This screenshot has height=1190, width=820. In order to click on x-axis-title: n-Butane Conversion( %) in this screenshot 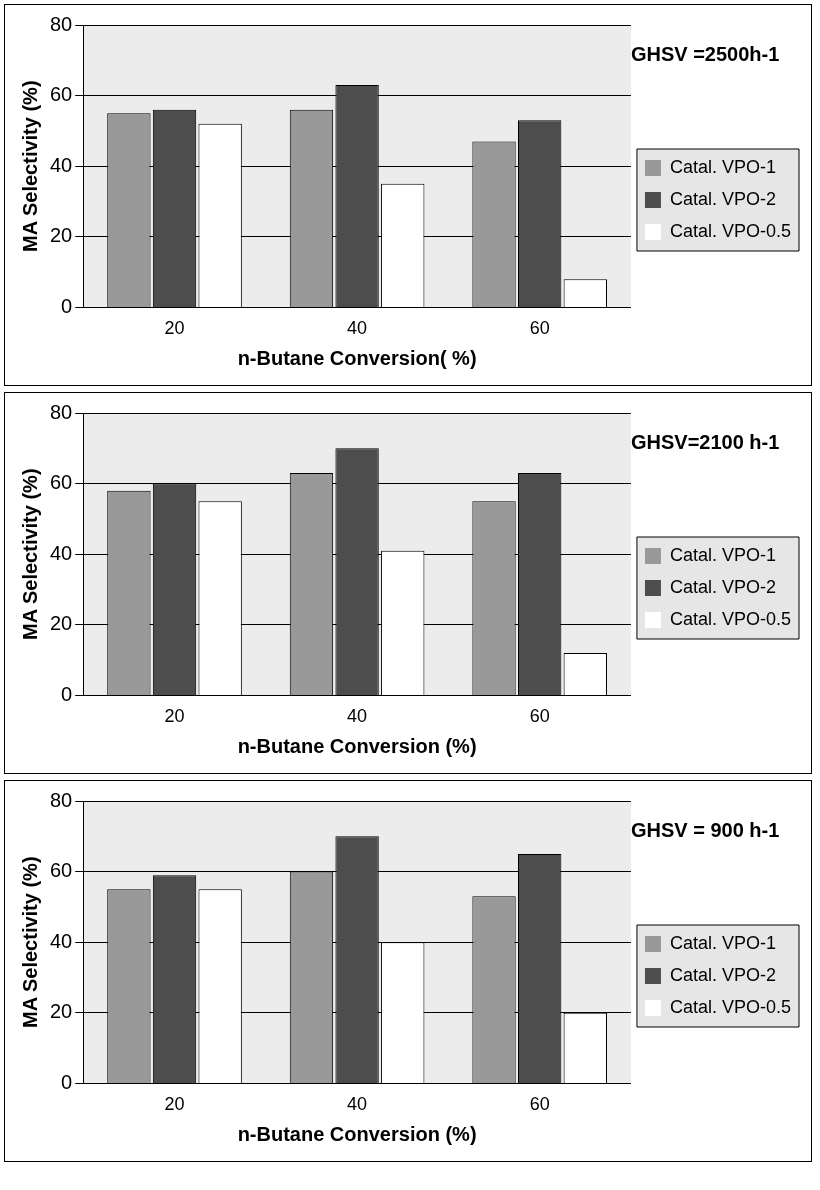, I will do `click(357, 357)`.